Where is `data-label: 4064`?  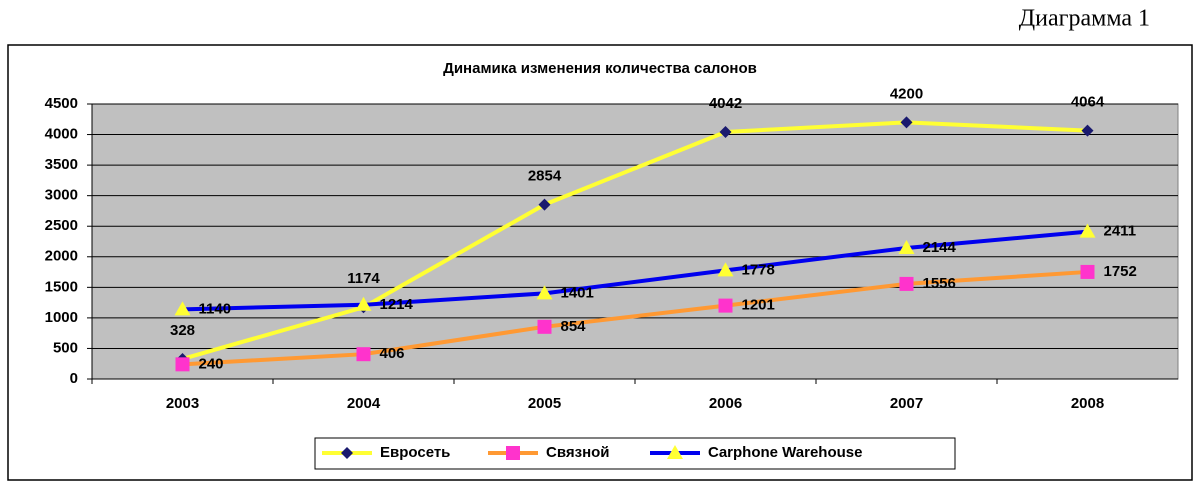
data-label: 4064 is located at coordinates (1088, 102).